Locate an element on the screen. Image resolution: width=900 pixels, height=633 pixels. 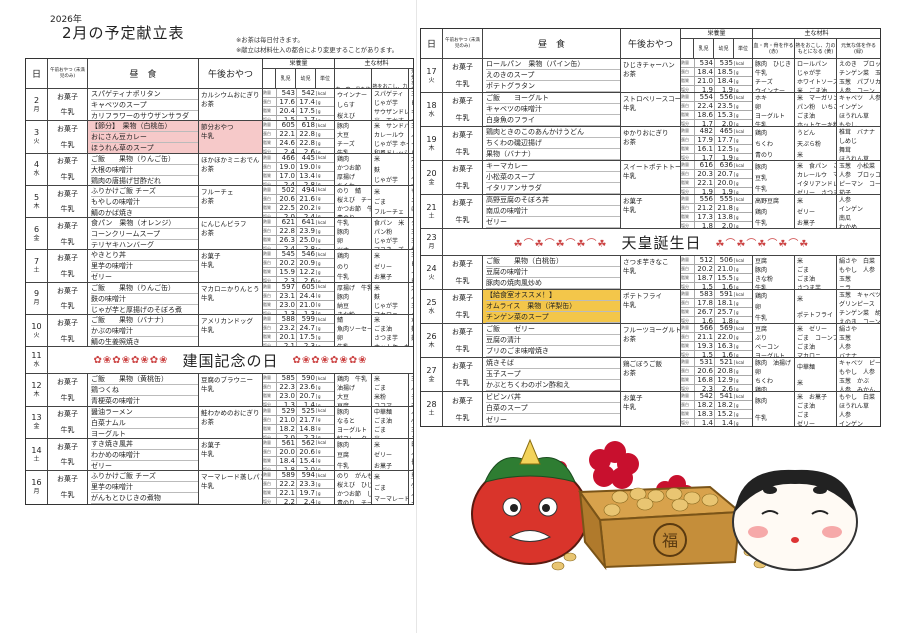
ingredient-item: 桜えび チーズ is located at coordinates (354, 200).